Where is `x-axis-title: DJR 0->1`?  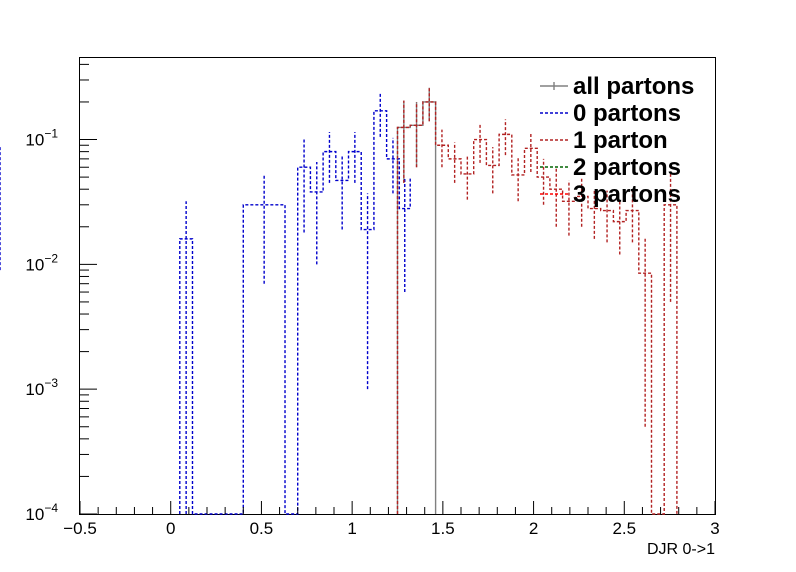 x-axis-title: DJR 0->1 is located at coordinates (681, 549).